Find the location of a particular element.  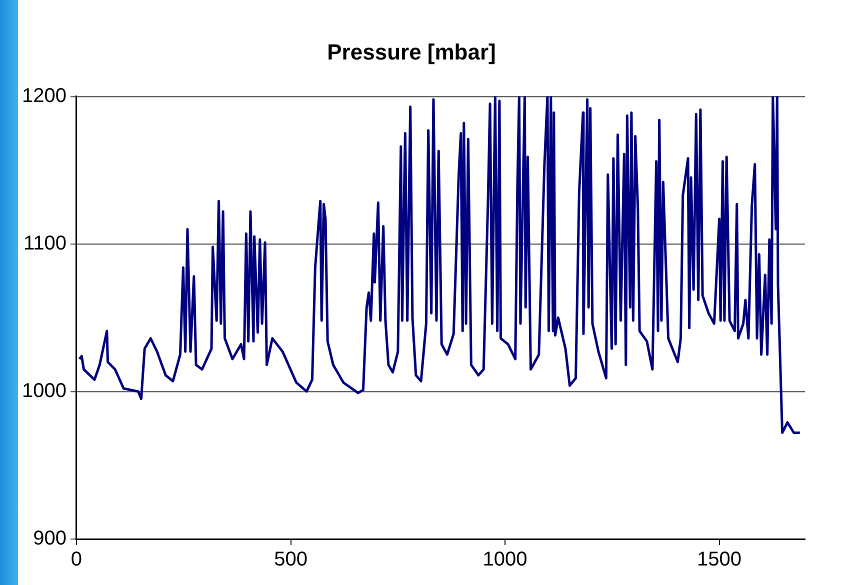

chart-title: Pressure [mbar] is located at coordinates (411, 51).